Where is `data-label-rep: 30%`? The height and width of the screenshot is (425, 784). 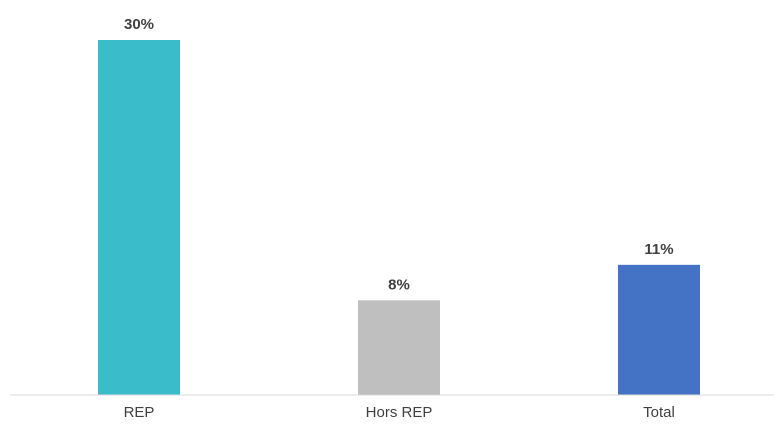 data-label-rep: 30% is located at coordinates (139, 24).